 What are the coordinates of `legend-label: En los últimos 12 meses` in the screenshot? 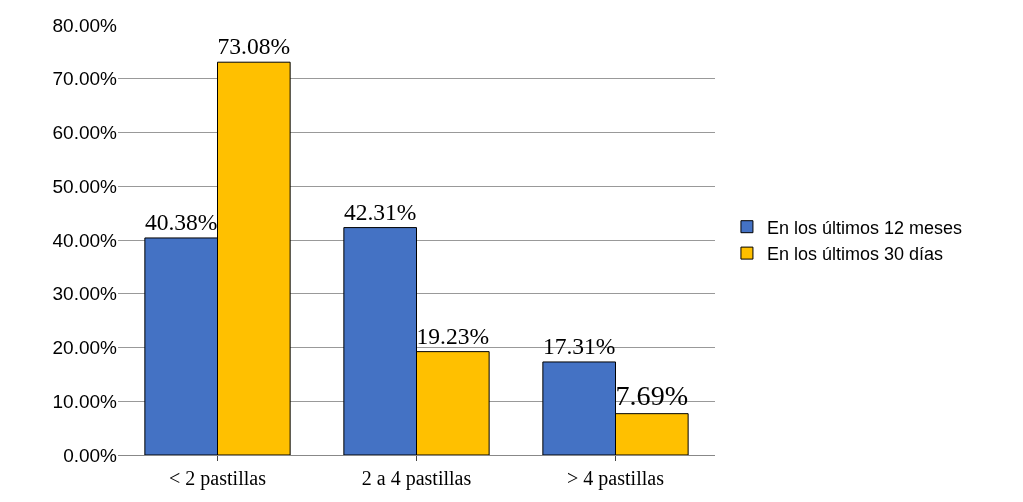 It's located at (864, 227).